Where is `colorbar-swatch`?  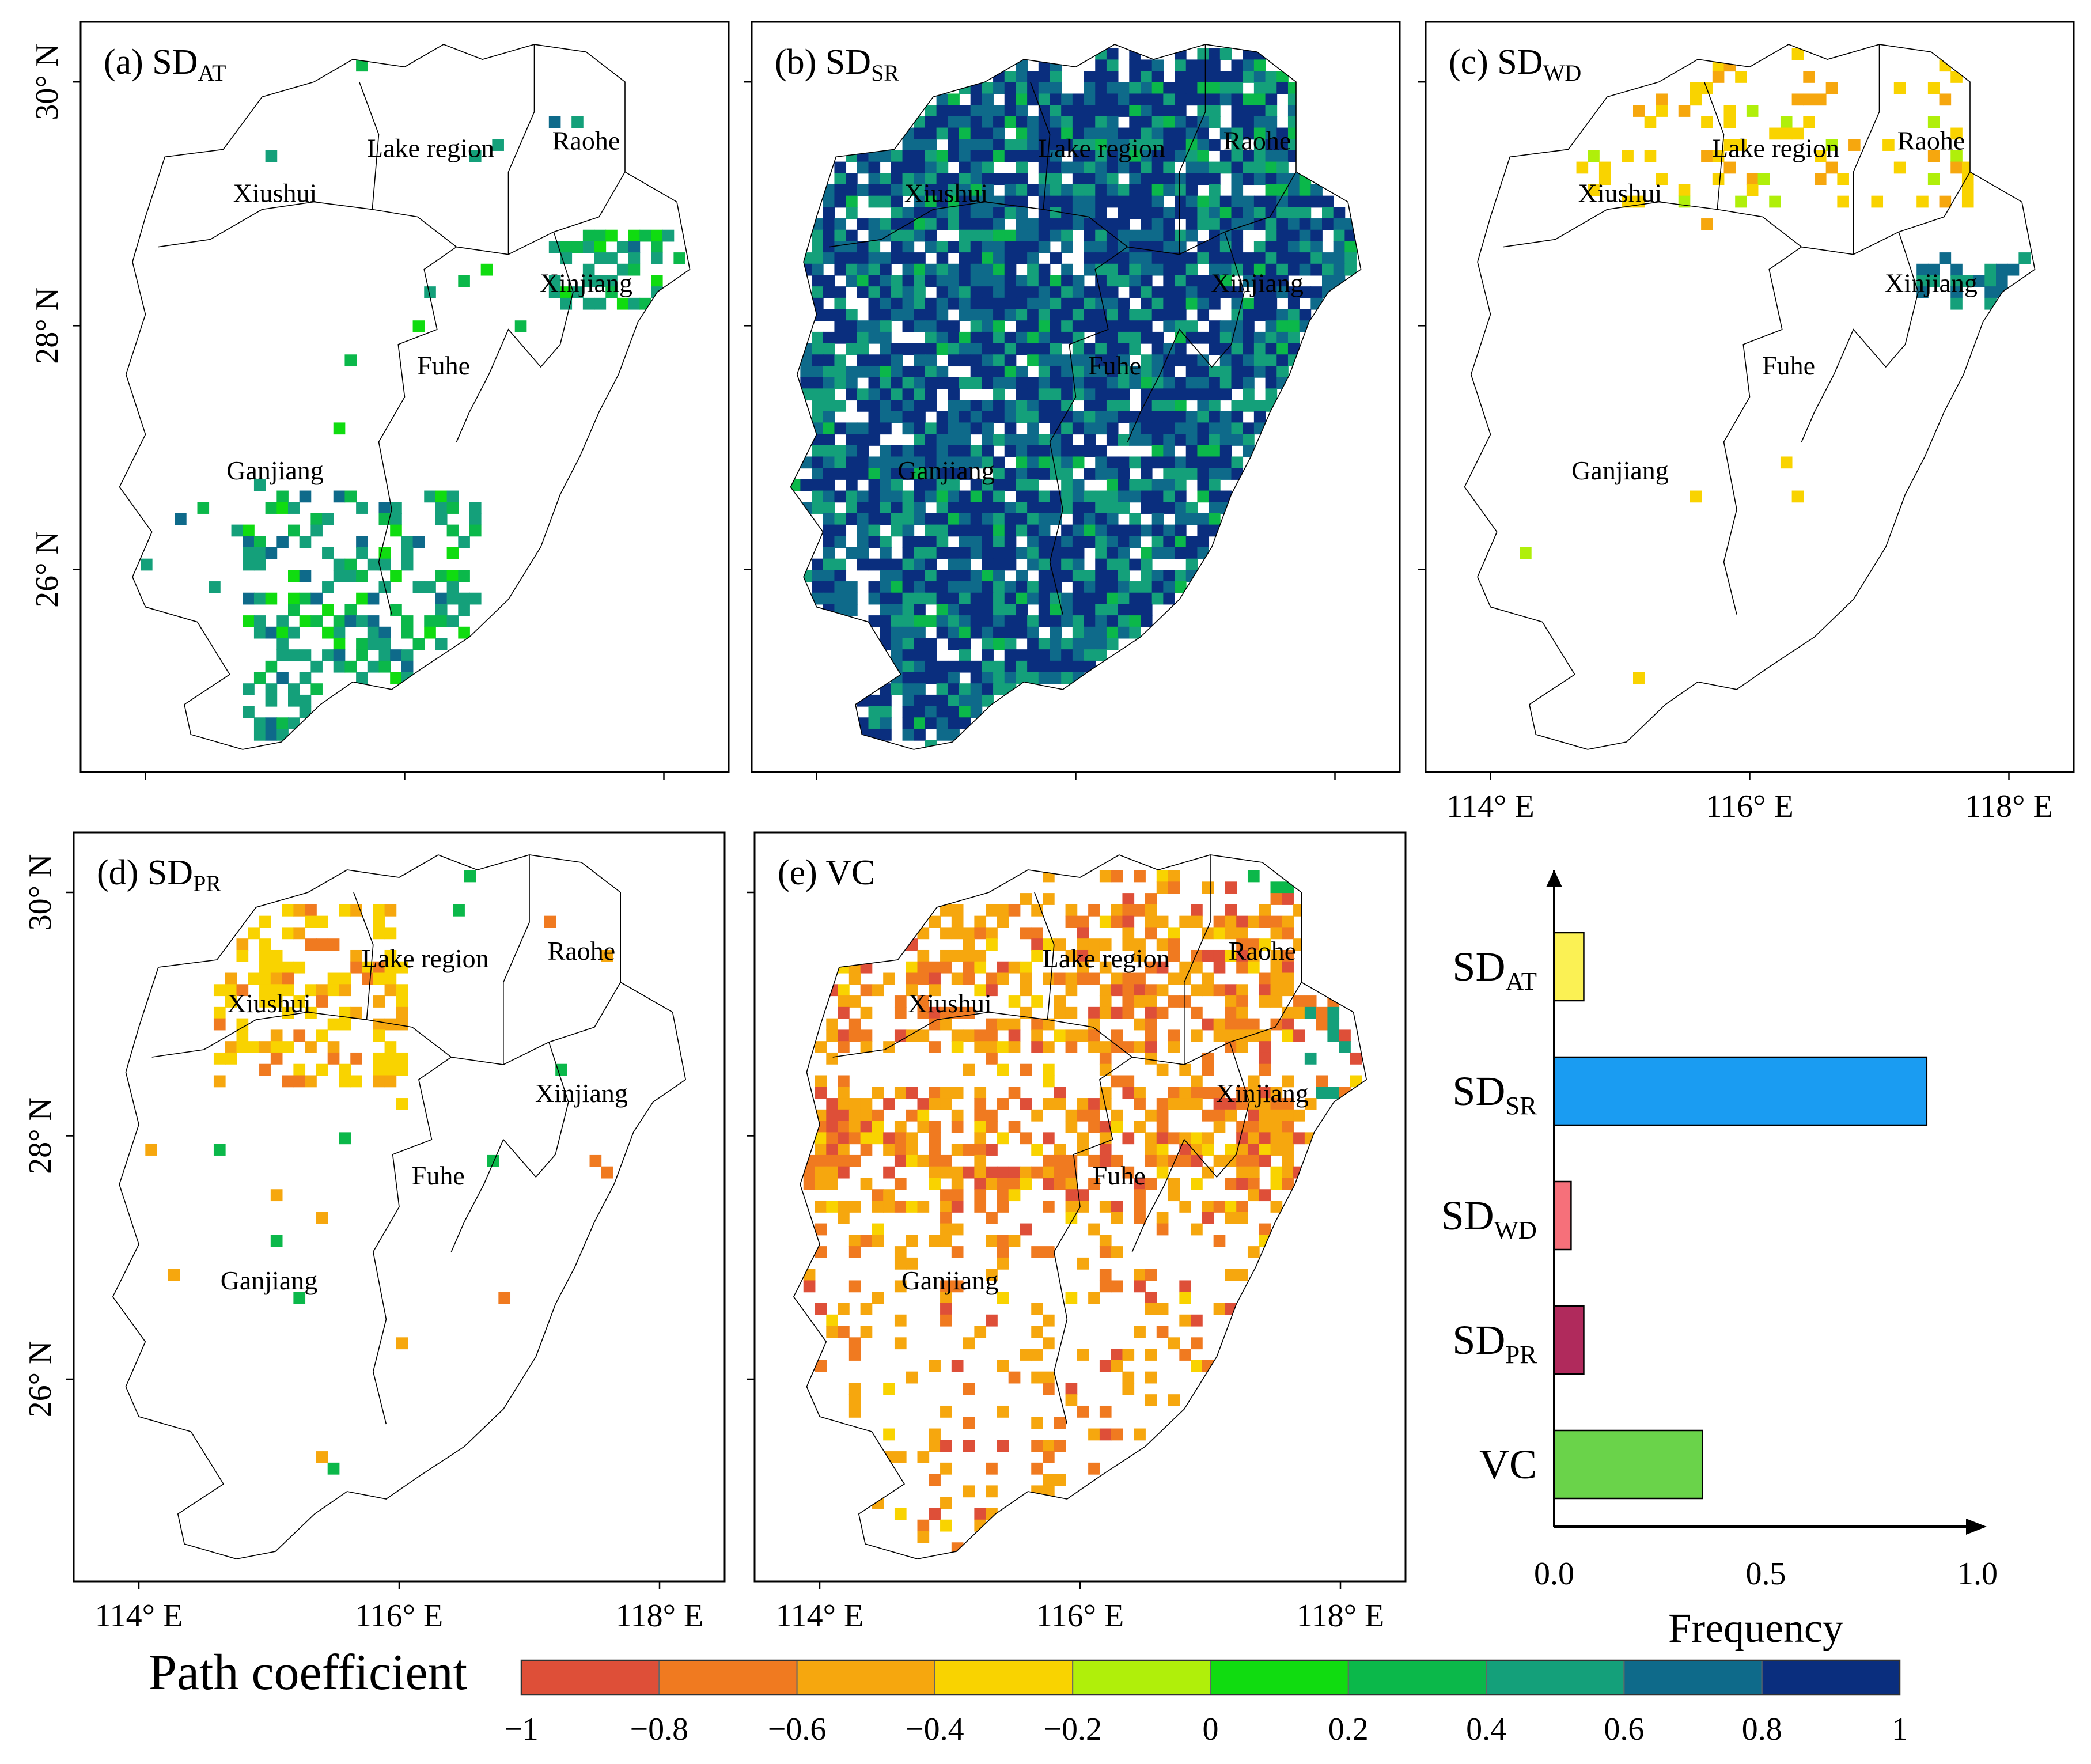 colorbar-swatch is located at coordinates (1556, 1677).